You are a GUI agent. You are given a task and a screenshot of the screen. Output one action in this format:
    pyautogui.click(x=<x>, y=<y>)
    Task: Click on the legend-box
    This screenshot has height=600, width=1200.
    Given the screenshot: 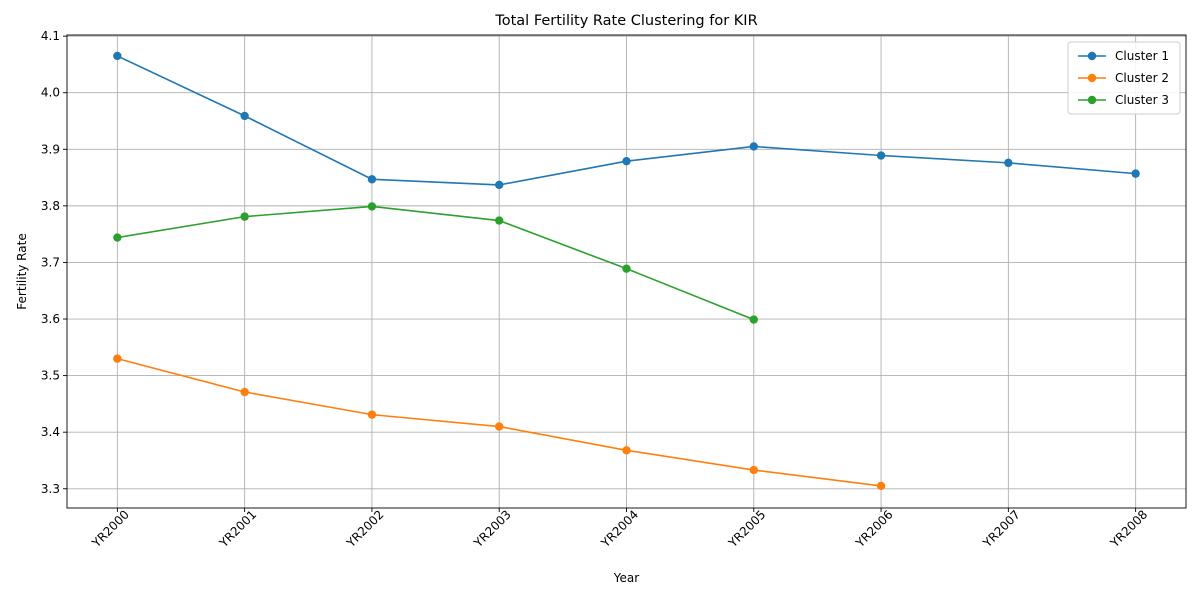 What is the action you would take?
    pyautogui.click(x=1124, y=78)
    